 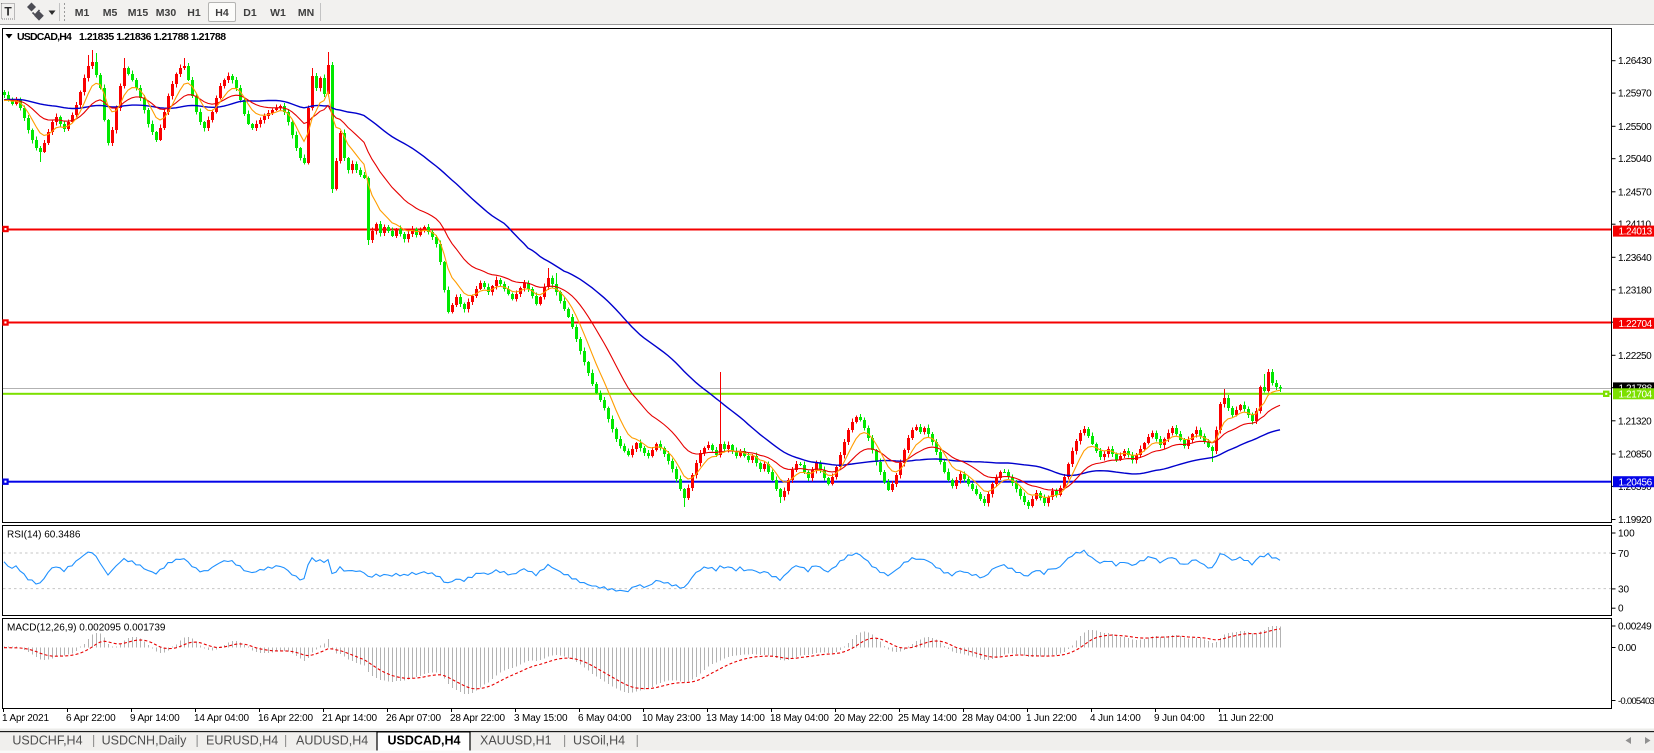 I want to click on svg-text: 21 Apr 14:00, so click(x=350, y=718).